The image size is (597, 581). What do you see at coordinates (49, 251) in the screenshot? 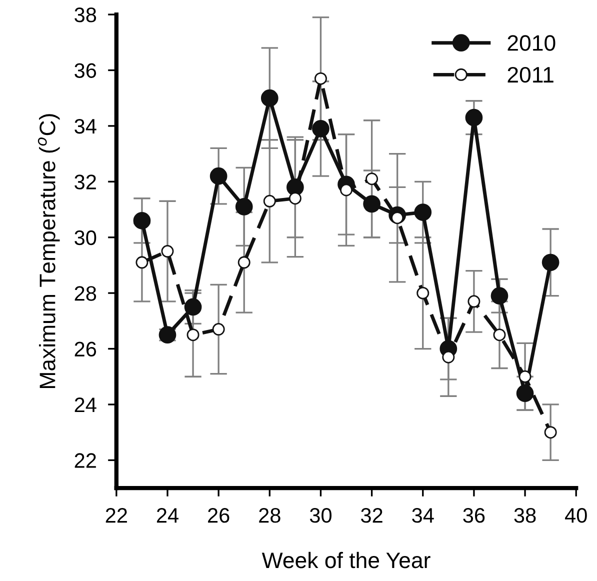
I see `y-axis-title: Maximum Temperature ($^{o}$C)` at bounding box center [49, 251].